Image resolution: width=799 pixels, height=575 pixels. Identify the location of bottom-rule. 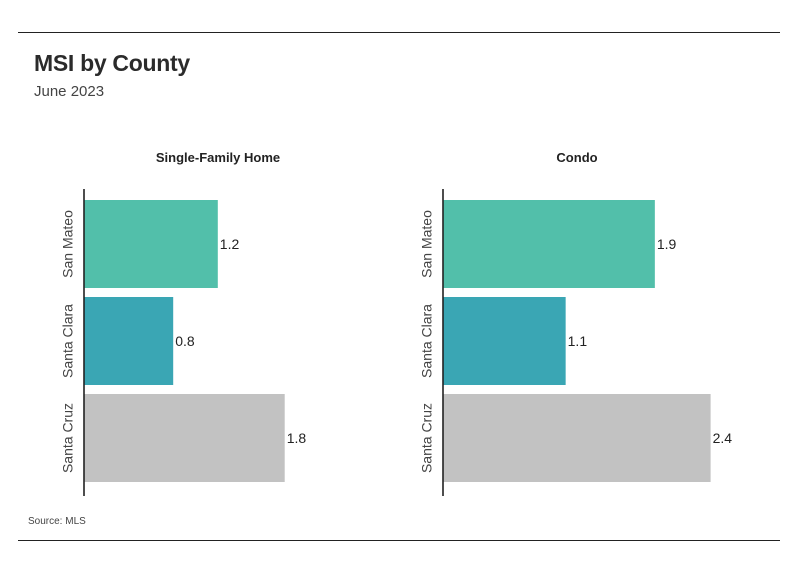
(399, 540).